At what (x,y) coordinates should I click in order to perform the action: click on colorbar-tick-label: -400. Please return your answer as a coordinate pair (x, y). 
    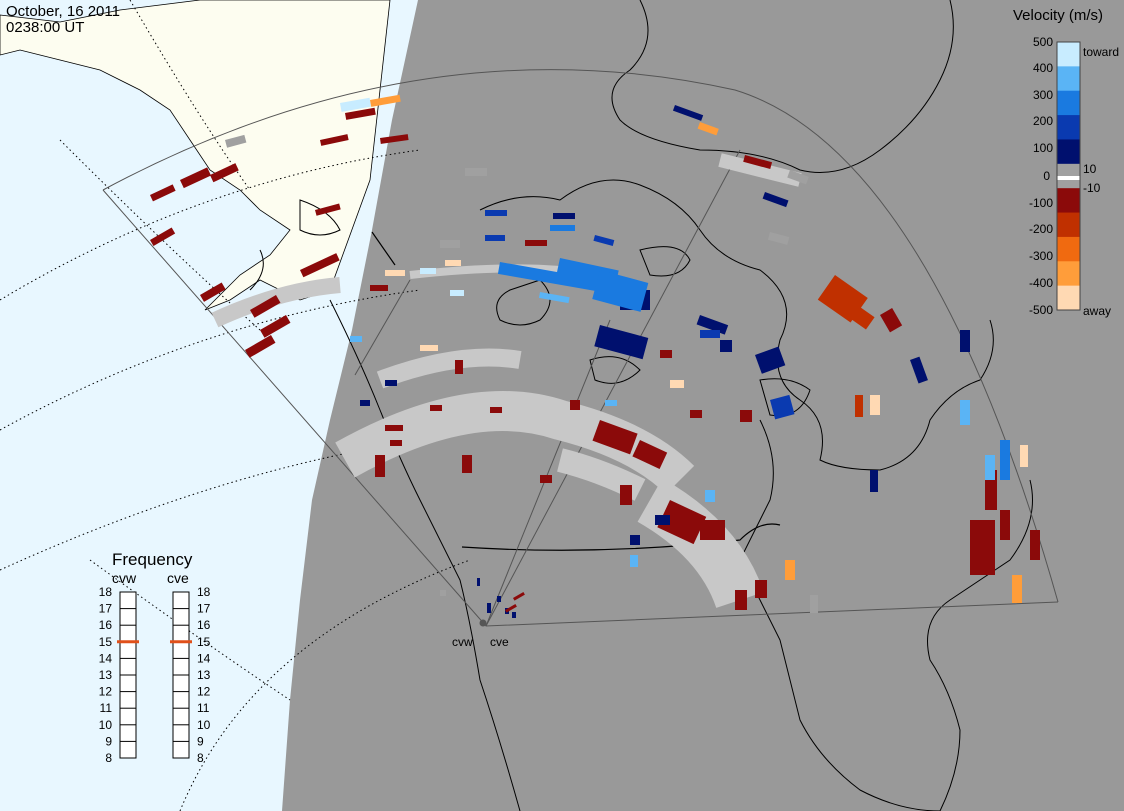
    Looking at the image, I should click on (1041, 283).